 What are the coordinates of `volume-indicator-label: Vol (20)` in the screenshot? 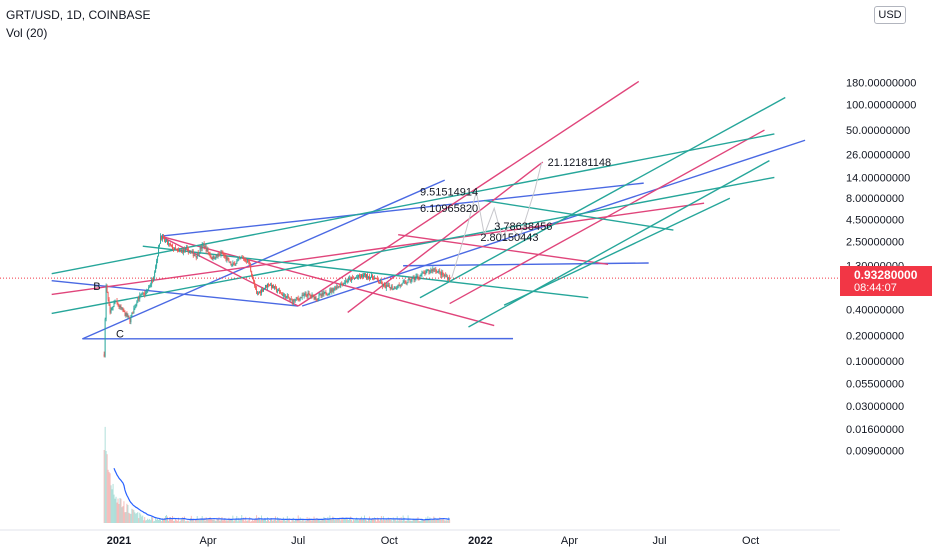 It's located at (27, 33).